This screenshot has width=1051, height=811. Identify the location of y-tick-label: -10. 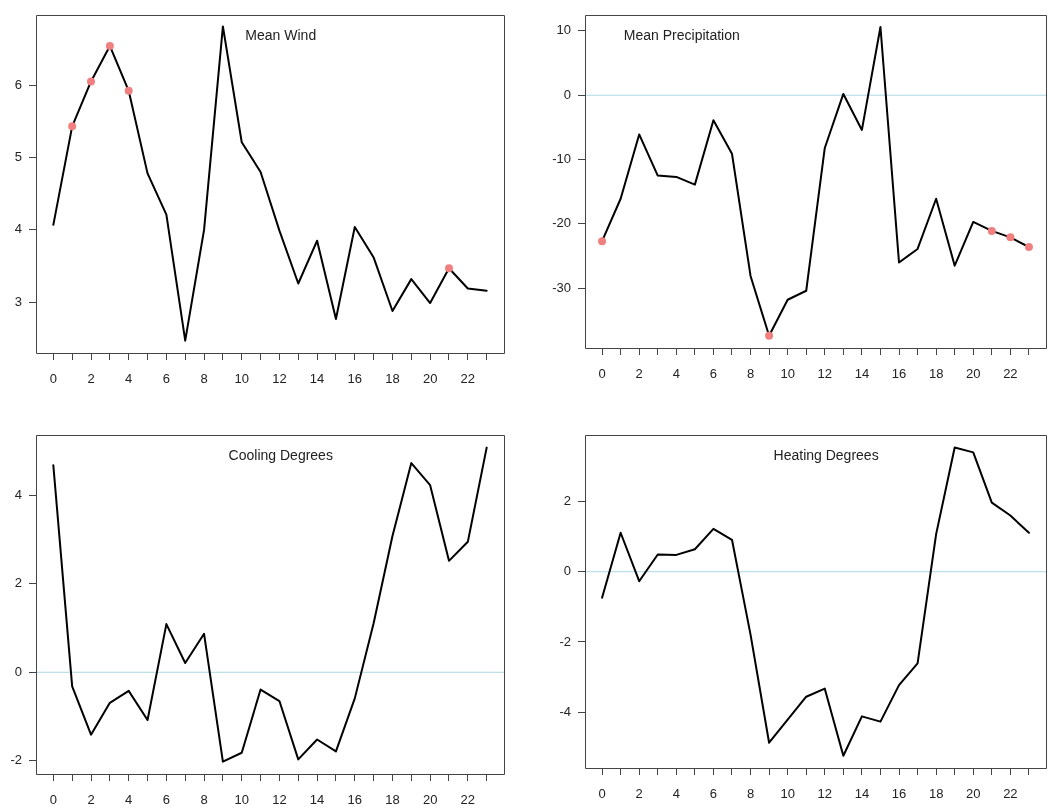
(561, 159).